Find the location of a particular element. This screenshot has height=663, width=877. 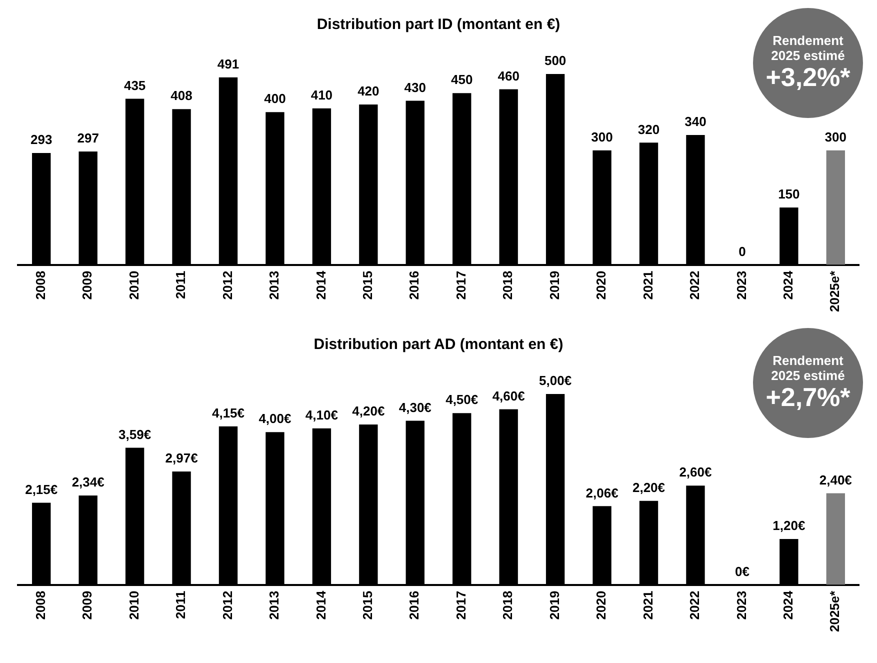

data-label: 460 is located at coordinates (509, 76).